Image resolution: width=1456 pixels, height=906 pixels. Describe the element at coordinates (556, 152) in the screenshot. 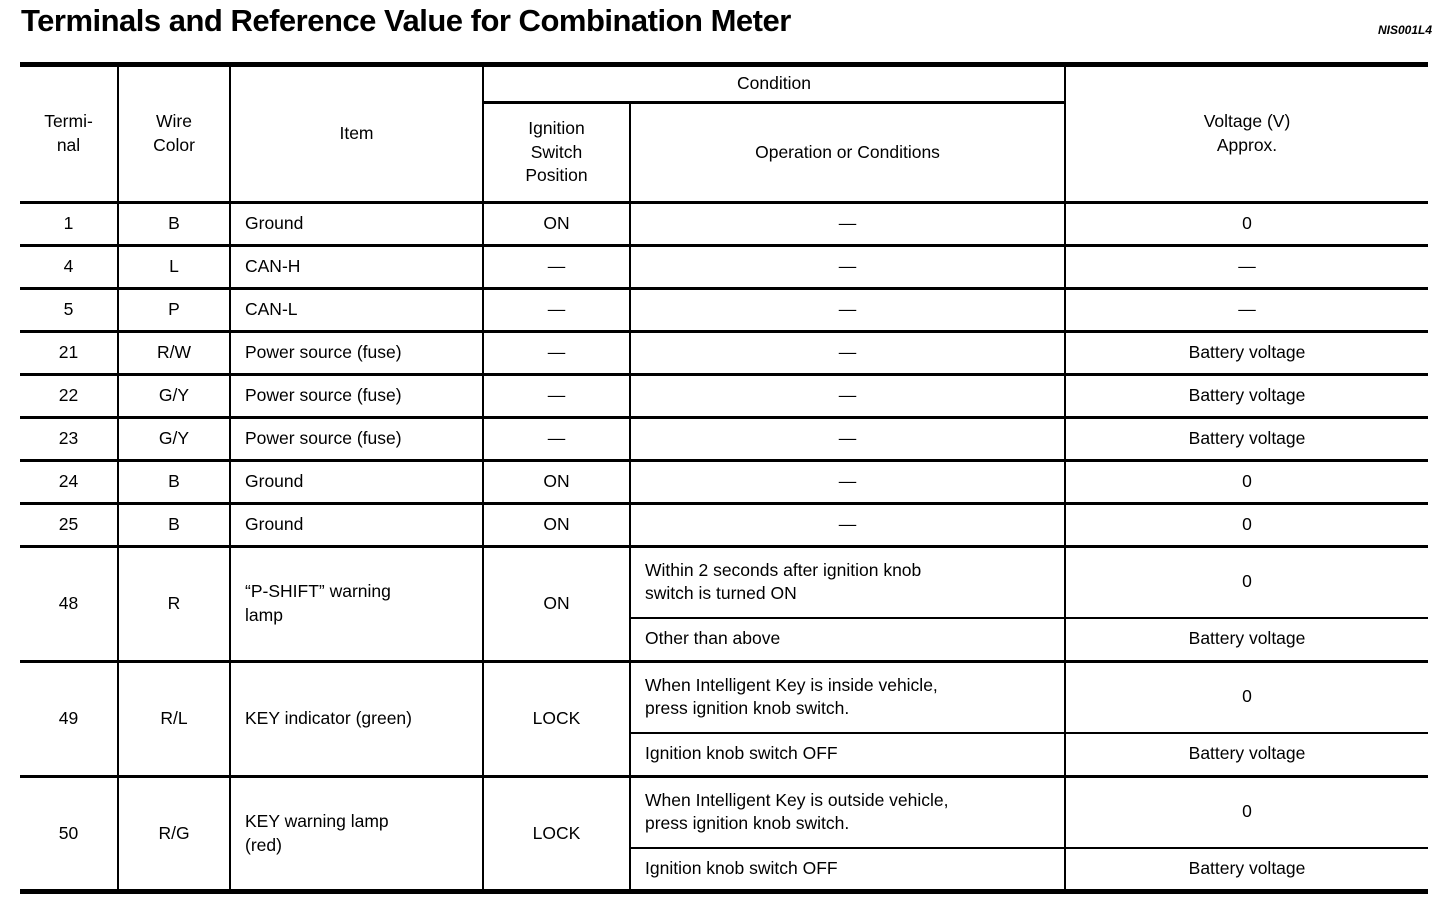

I see `header-ignition-switch-position: Ignition Switch Position` at that location.